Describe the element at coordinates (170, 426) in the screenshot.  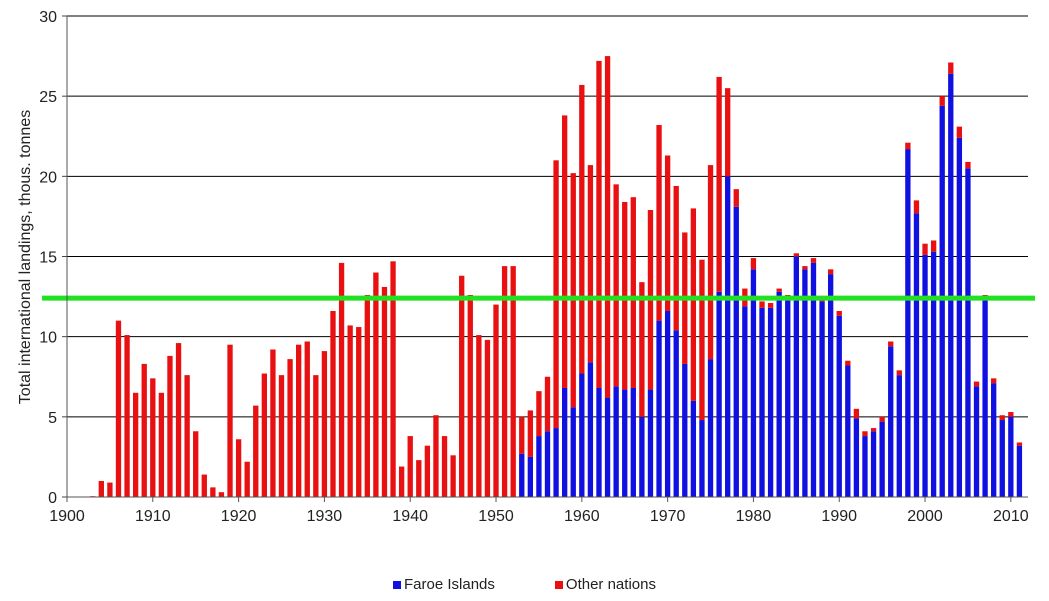
I see `bar-other-1912` at that location.